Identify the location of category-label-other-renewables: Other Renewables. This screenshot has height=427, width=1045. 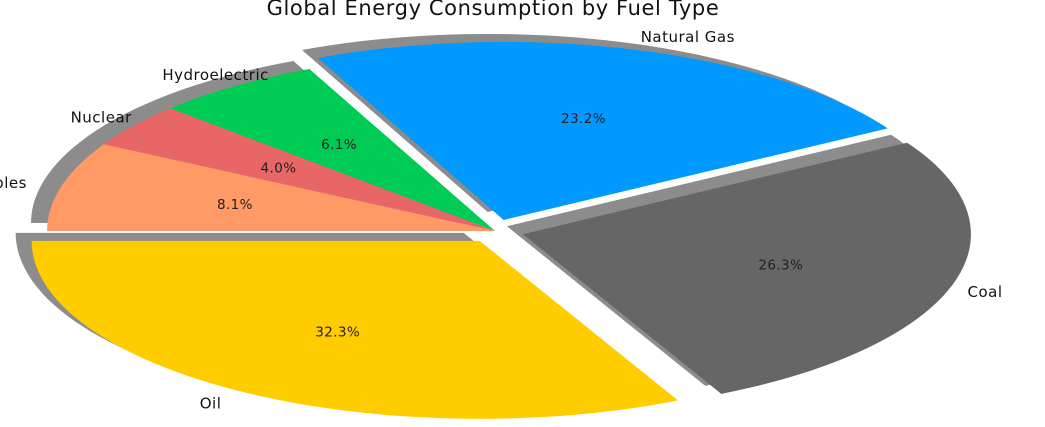
(13, 183).